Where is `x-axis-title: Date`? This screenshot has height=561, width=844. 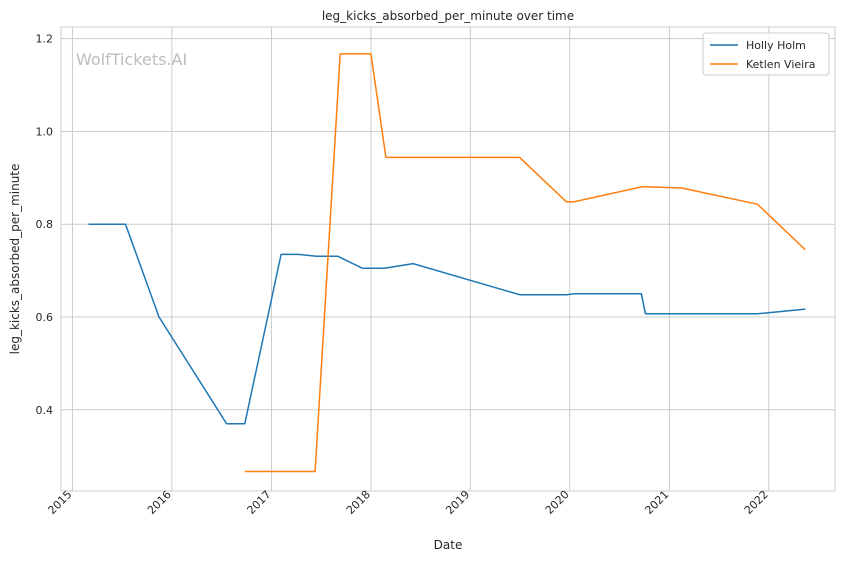
x-axis-title: Date is located at coordinates (448, 545).